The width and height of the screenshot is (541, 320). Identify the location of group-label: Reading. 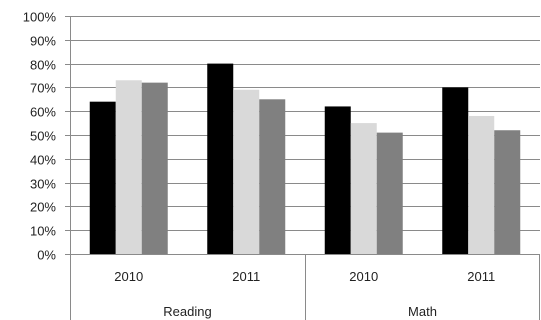
(187, 311).